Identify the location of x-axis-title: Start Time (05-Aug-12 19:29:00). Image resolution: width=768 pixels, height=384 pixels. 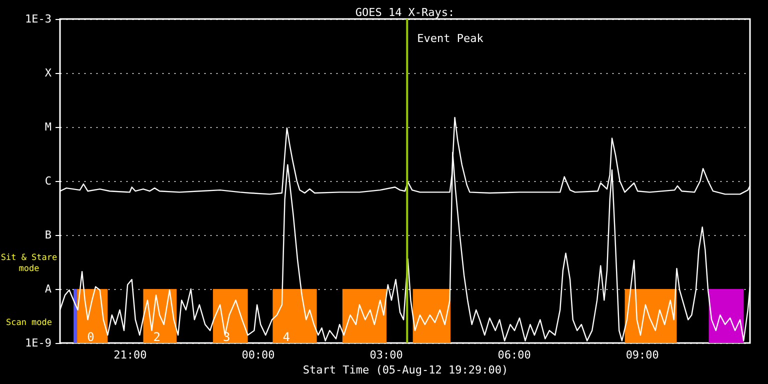
(405, 370).